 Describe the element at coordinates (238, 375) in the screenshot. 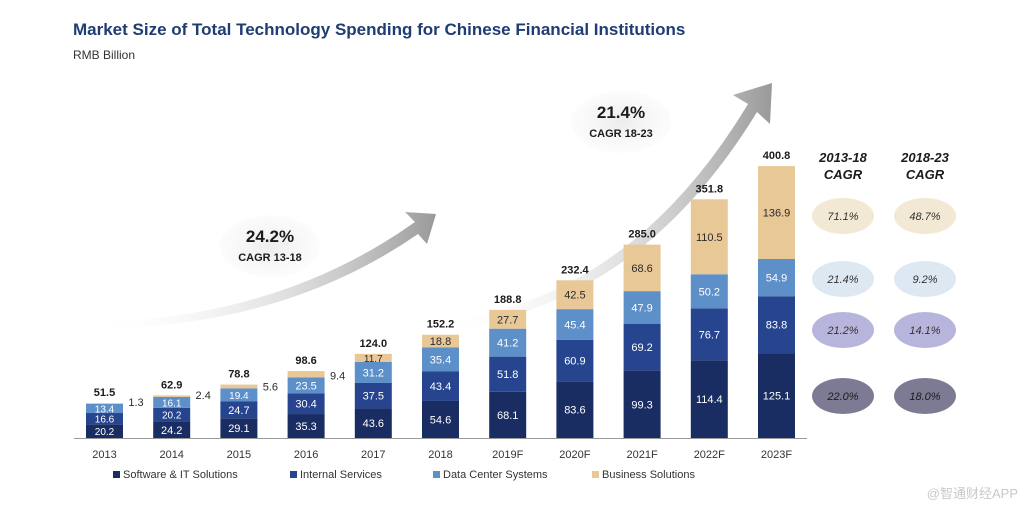

I see `bar-total-label: 78.8` at that location.